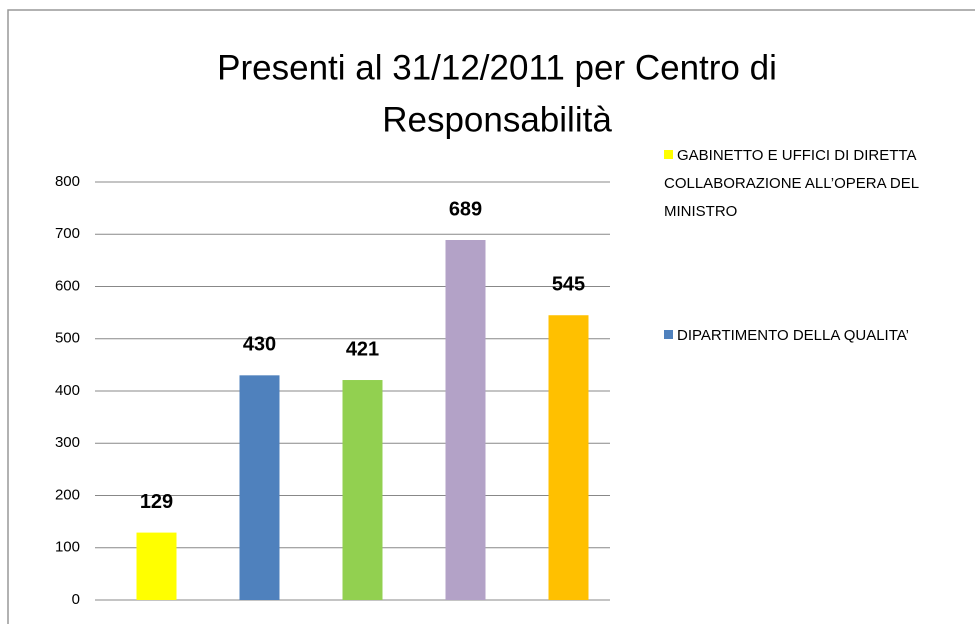 The image size is (975, 624). Describe the element at coordinates (67, 390) in the screenshot. I see `y-tick-label: 400` at that location.